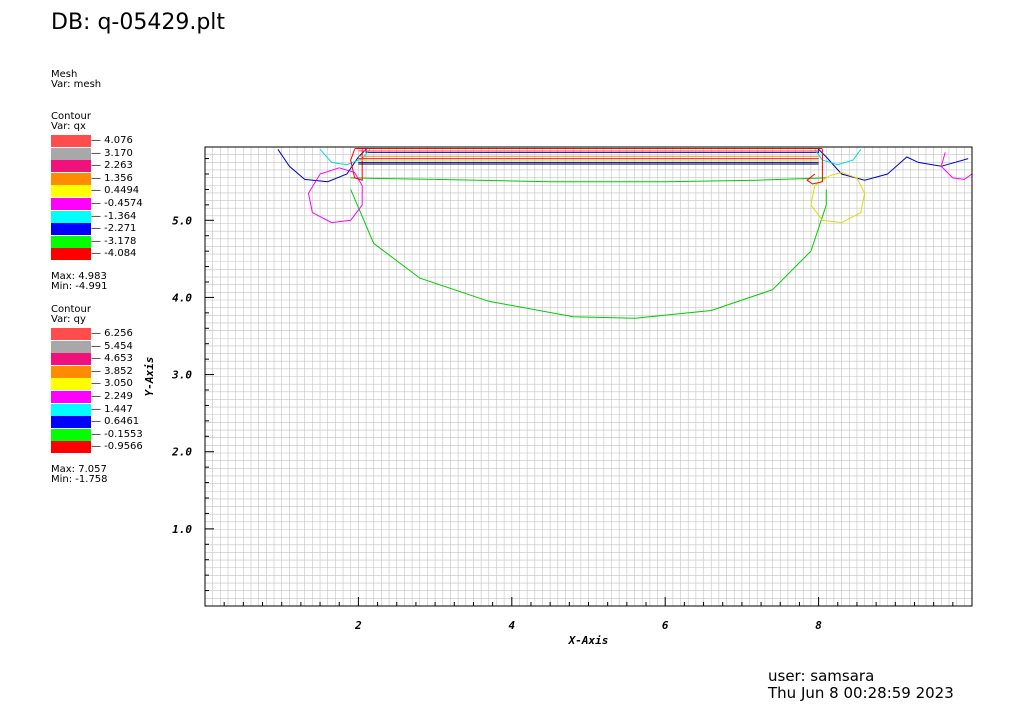 Image resolution: width=1024 pixels, height=714 pixels. What do you see at coordinates (818, 625) in the screenshot?
I see `x-tick-label: 8` at bounding box center [818, 625].